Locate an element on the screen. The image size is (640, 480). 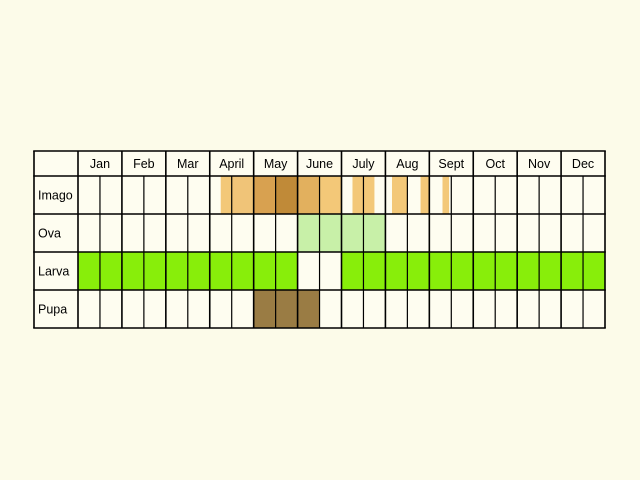
month-label-april: April is located at coordinates (231, 164).